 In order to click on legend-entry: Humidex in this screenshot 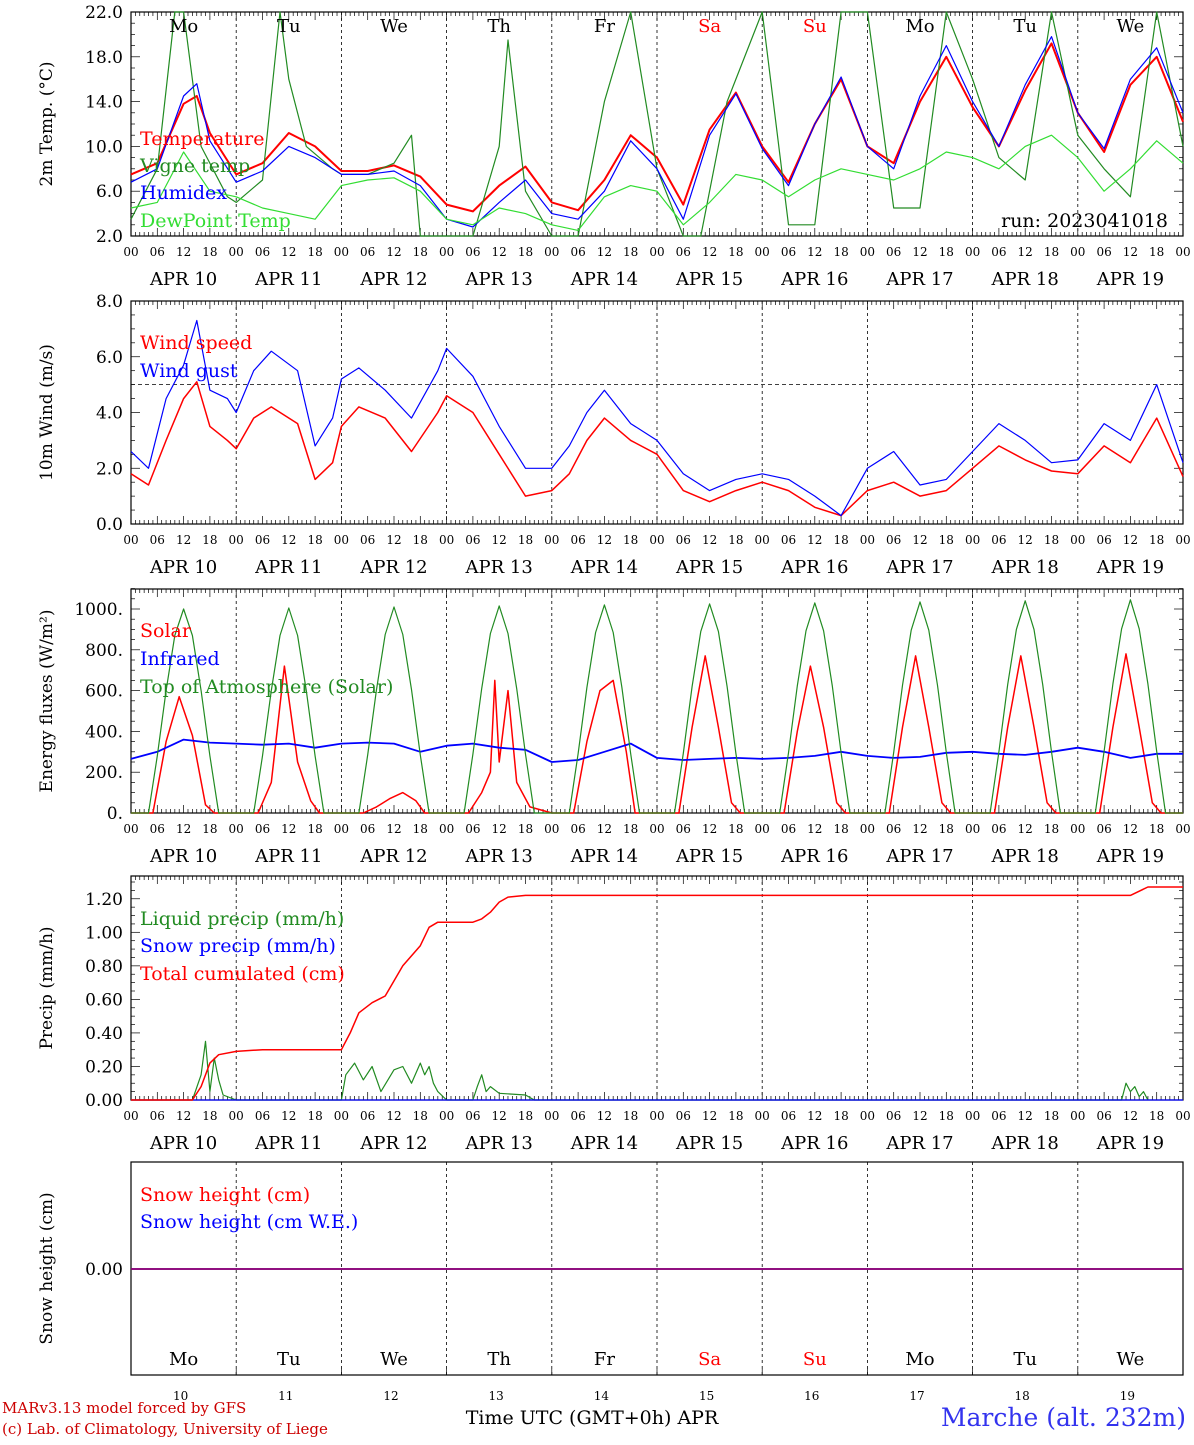, I will do `click(183, 193)`.